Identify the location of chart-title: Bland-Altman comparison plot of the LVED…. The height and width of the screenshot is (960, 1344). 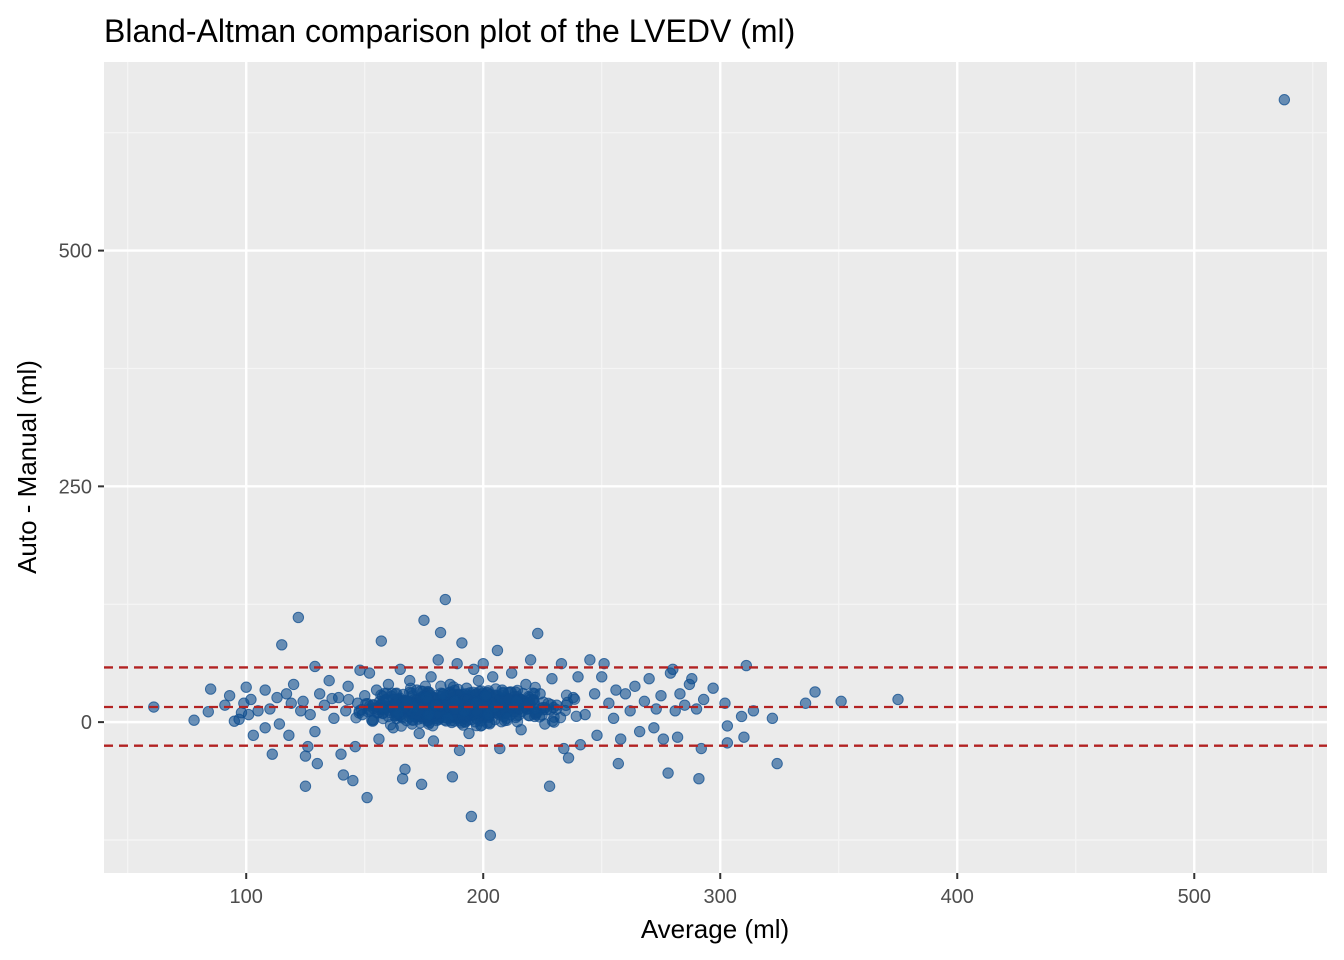
(449, 31).